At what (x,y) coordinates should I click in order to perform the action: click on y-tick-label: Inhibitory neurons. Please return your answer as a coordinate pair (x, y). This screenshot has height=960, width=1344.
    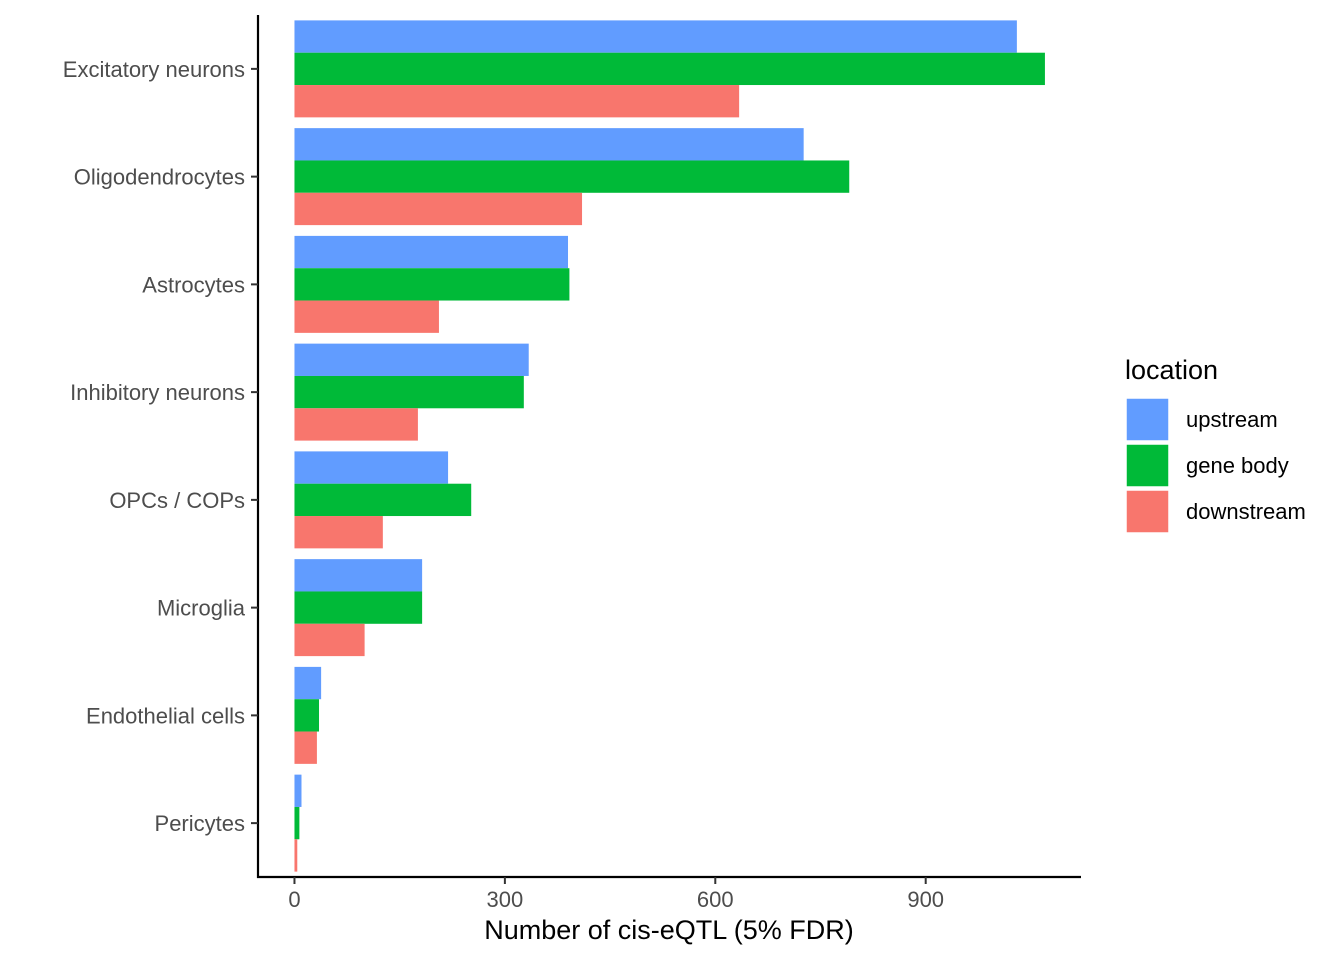
    Looking at the image, I should click on (157, 392).